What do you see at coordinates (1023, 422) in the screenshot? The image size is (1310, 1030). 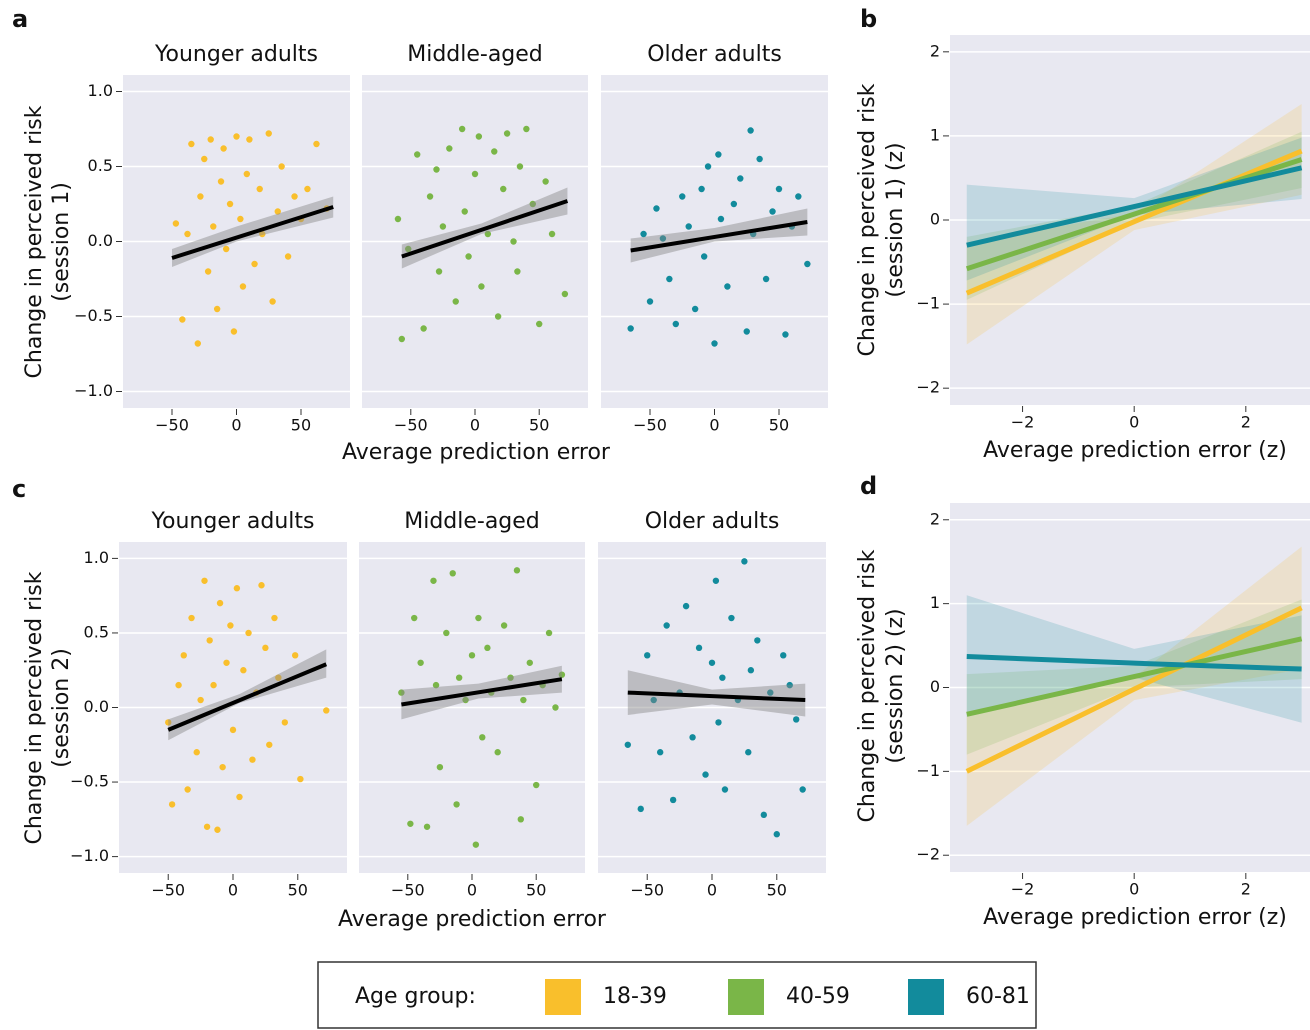 I see `x-tick-label: −2` at bounding box center [1023, 422].